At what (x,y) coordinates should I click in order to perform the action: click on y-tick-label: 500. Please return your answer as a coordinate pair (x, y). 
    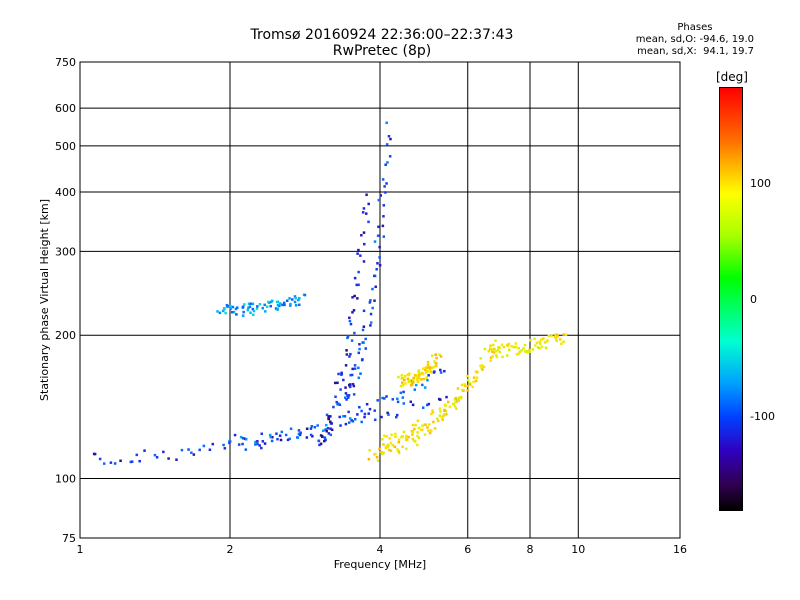
    Looking at the image, I should click on (65, 146).